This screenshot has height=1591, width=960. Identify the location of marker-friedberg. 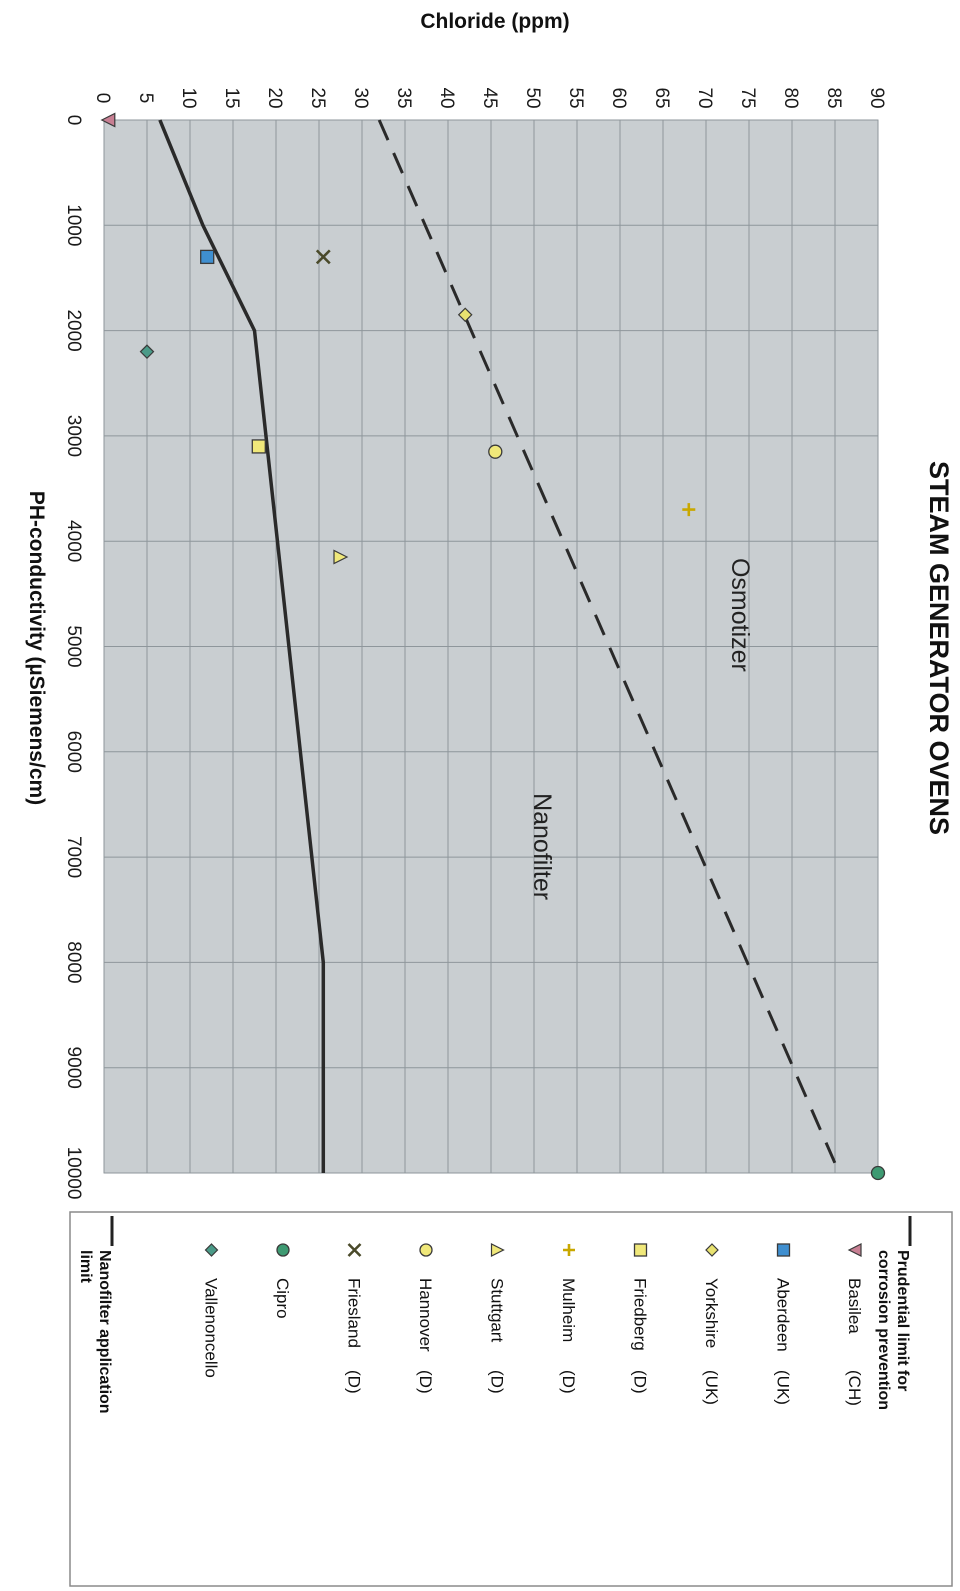
(258, 446).